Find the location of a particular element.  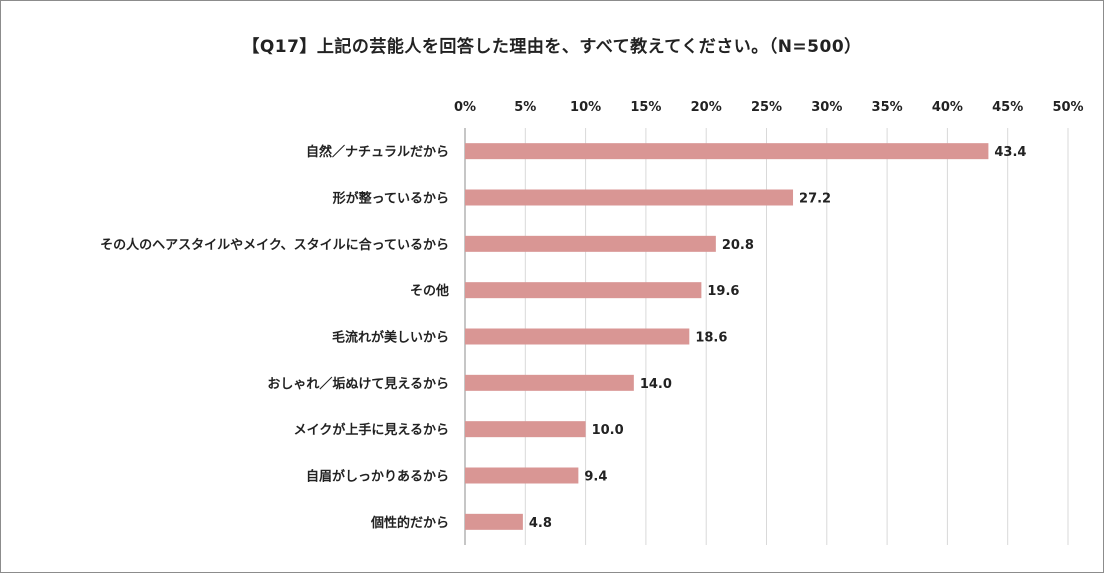

category-label: その他 is located at coordinates (429, 291).